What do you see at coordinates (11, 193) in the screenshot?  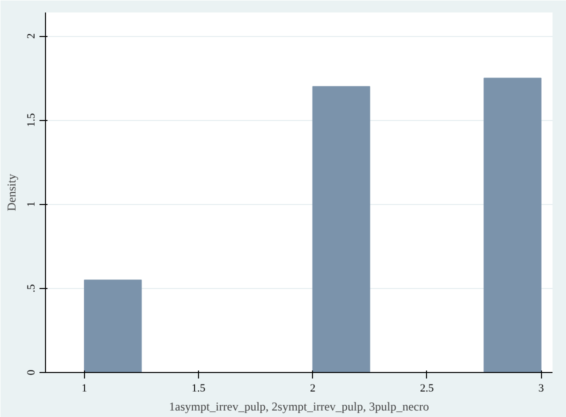 I see `y-axis-title: Density` at bounding box center [11, 193].